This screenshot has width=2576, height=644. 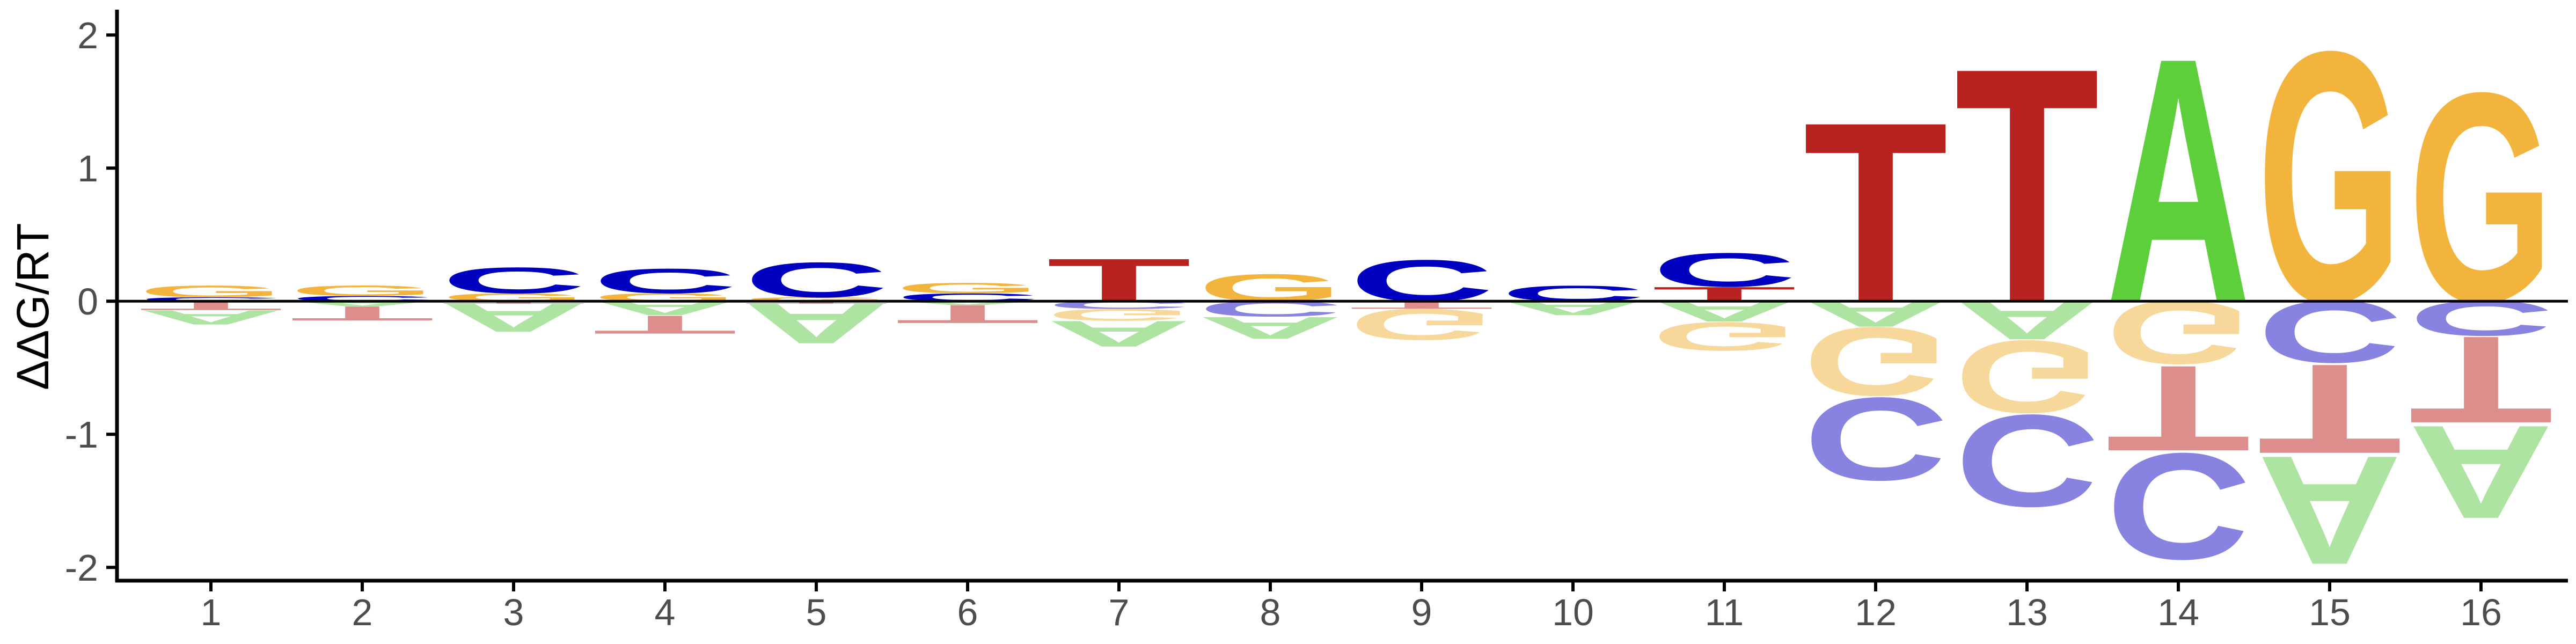 I want to click on x-tick-label: 13, so click(x=2027, y=612).